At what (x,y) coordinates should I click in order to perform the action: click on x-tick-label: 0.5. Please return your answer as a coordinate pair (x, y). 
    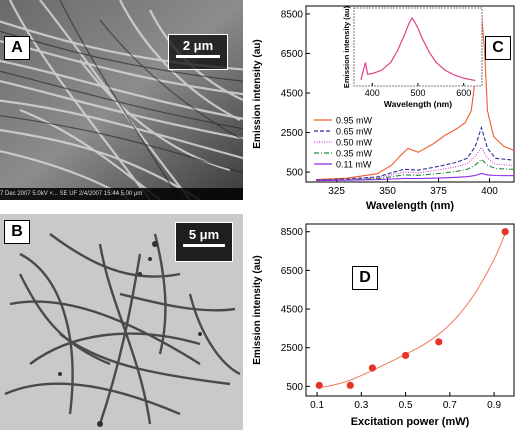
    Looking at the image, I should click on (406, 405).